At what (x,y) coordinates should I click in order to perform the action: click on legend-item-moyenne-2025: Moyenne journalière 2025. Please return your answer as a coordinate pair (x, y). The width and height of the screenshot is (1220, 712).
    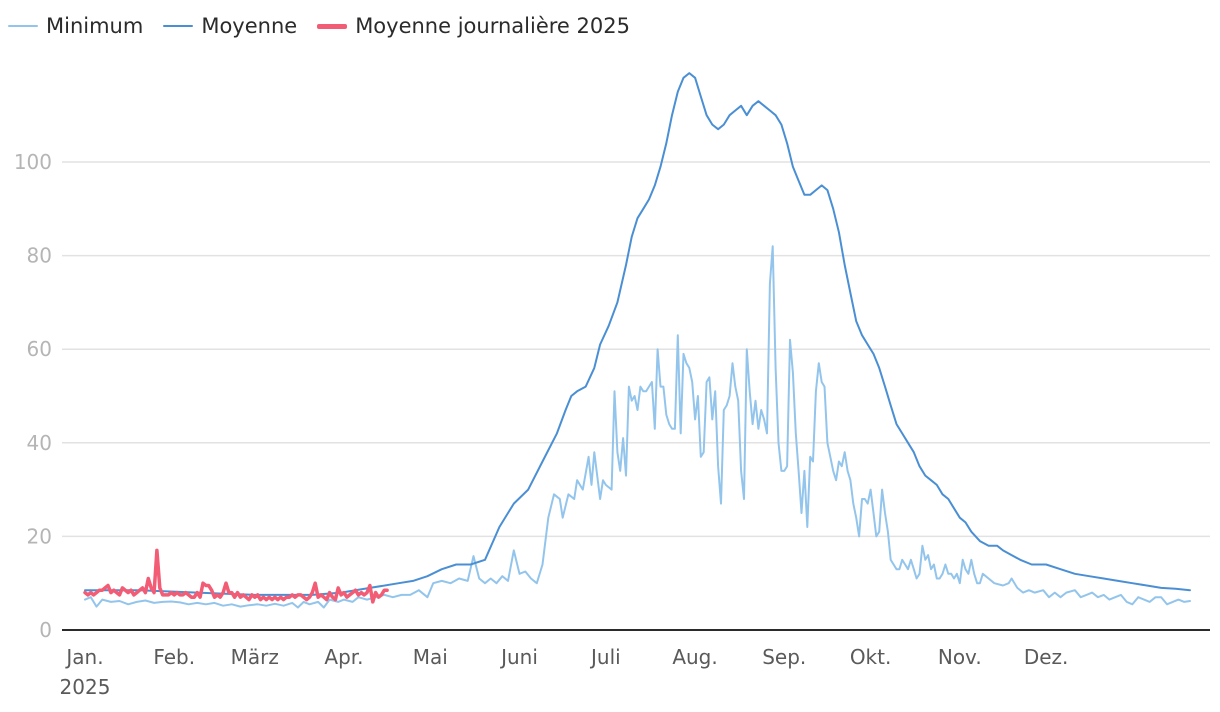
    Looking at the image, I should click on (473, 26).